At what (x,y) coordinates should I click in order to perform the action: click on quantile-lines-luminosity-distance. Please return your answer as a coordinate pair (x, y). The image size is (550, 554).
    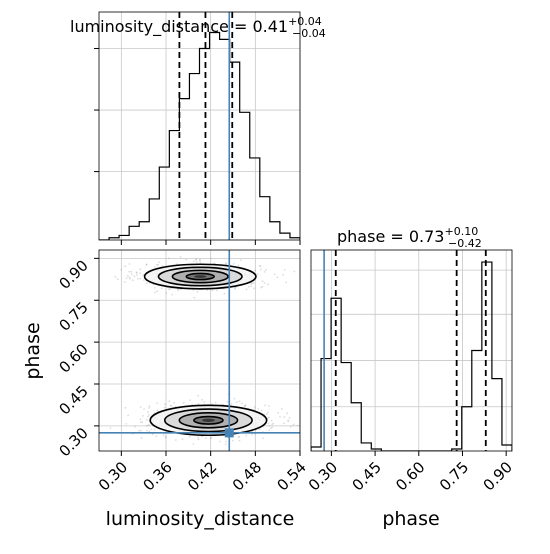
    Looking at the image, I should click on (206, 126).